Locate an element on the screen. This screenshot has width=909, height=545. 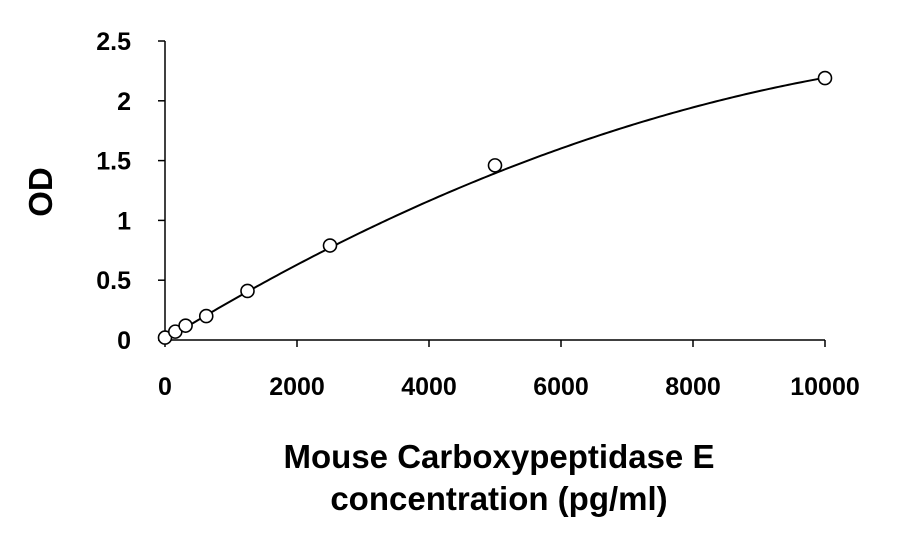
y-tick-label: 2.5 is located at coordinates (113, 42).